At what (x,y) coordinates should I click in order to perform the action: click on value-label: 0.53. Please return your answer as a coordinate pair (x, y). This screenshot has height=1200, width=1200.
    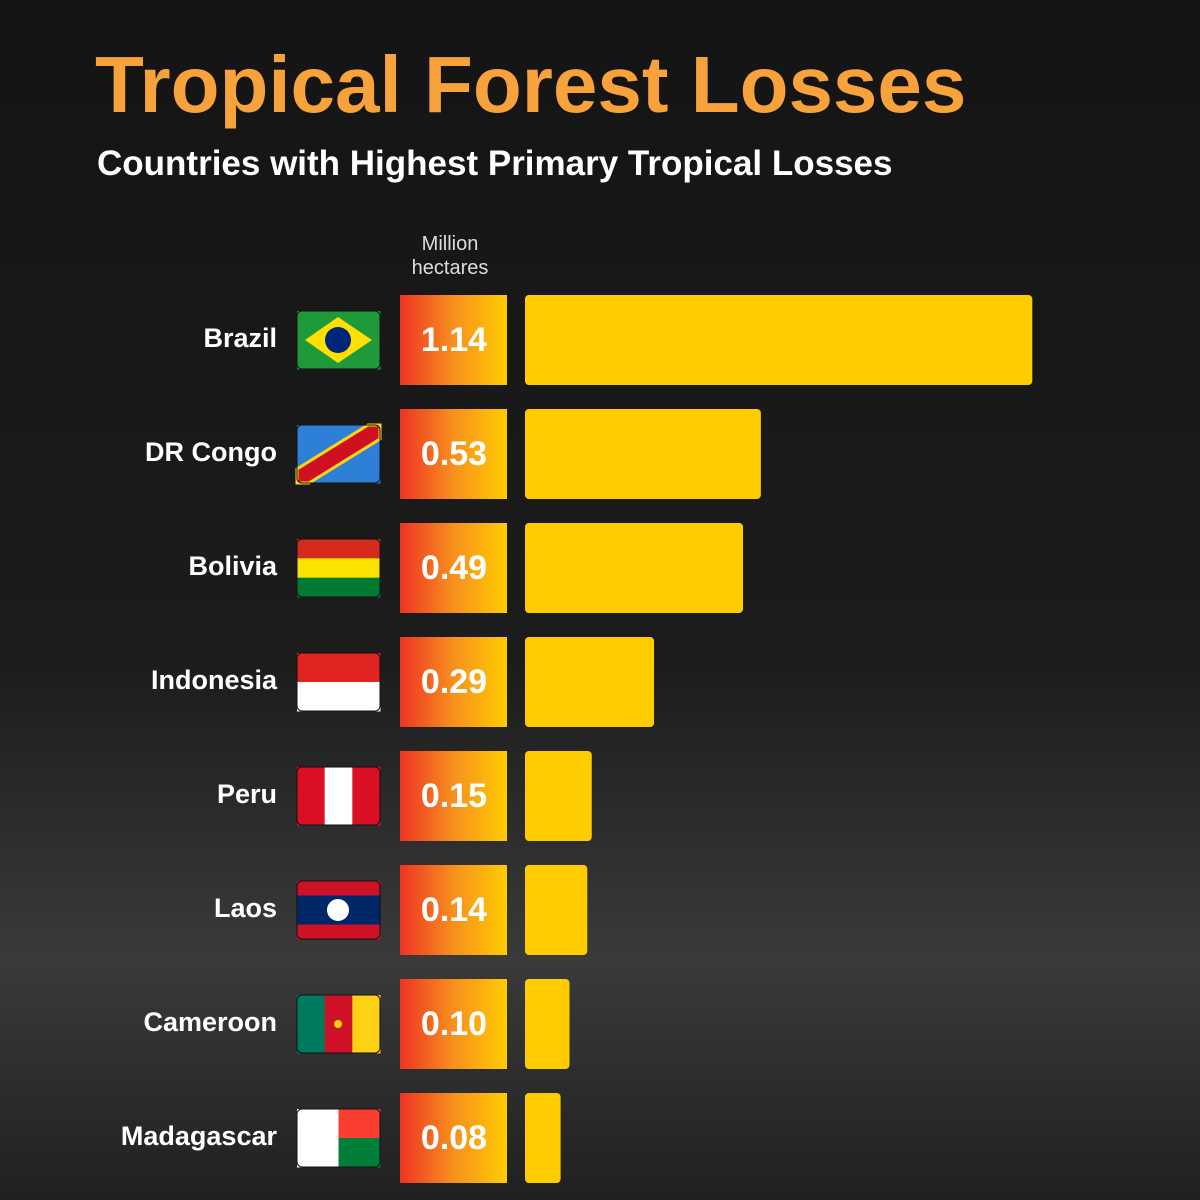
    Looking at the image, I should click on (454, 454).